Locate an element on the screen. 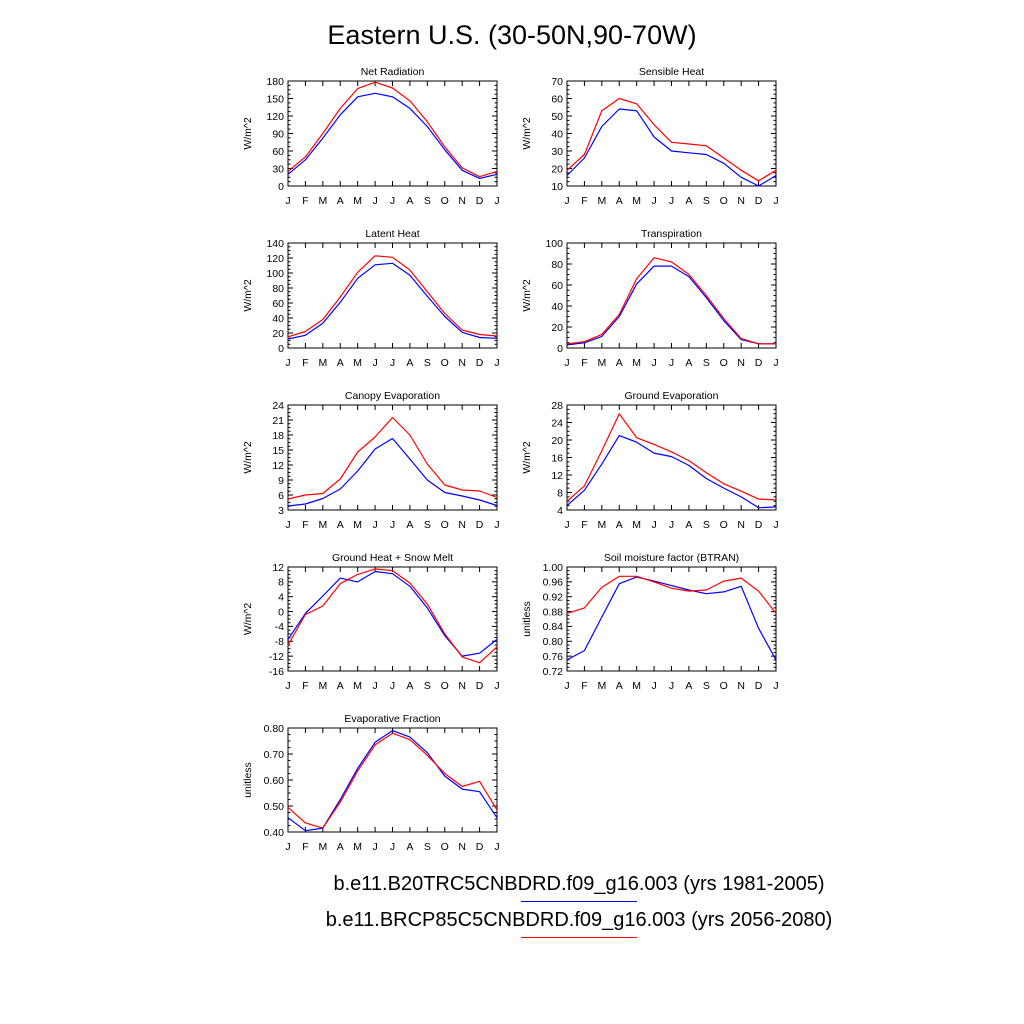 This screenshot has height=1024, width=1024. y-tick-label: 0.80 is located at coordinates (274, 729).